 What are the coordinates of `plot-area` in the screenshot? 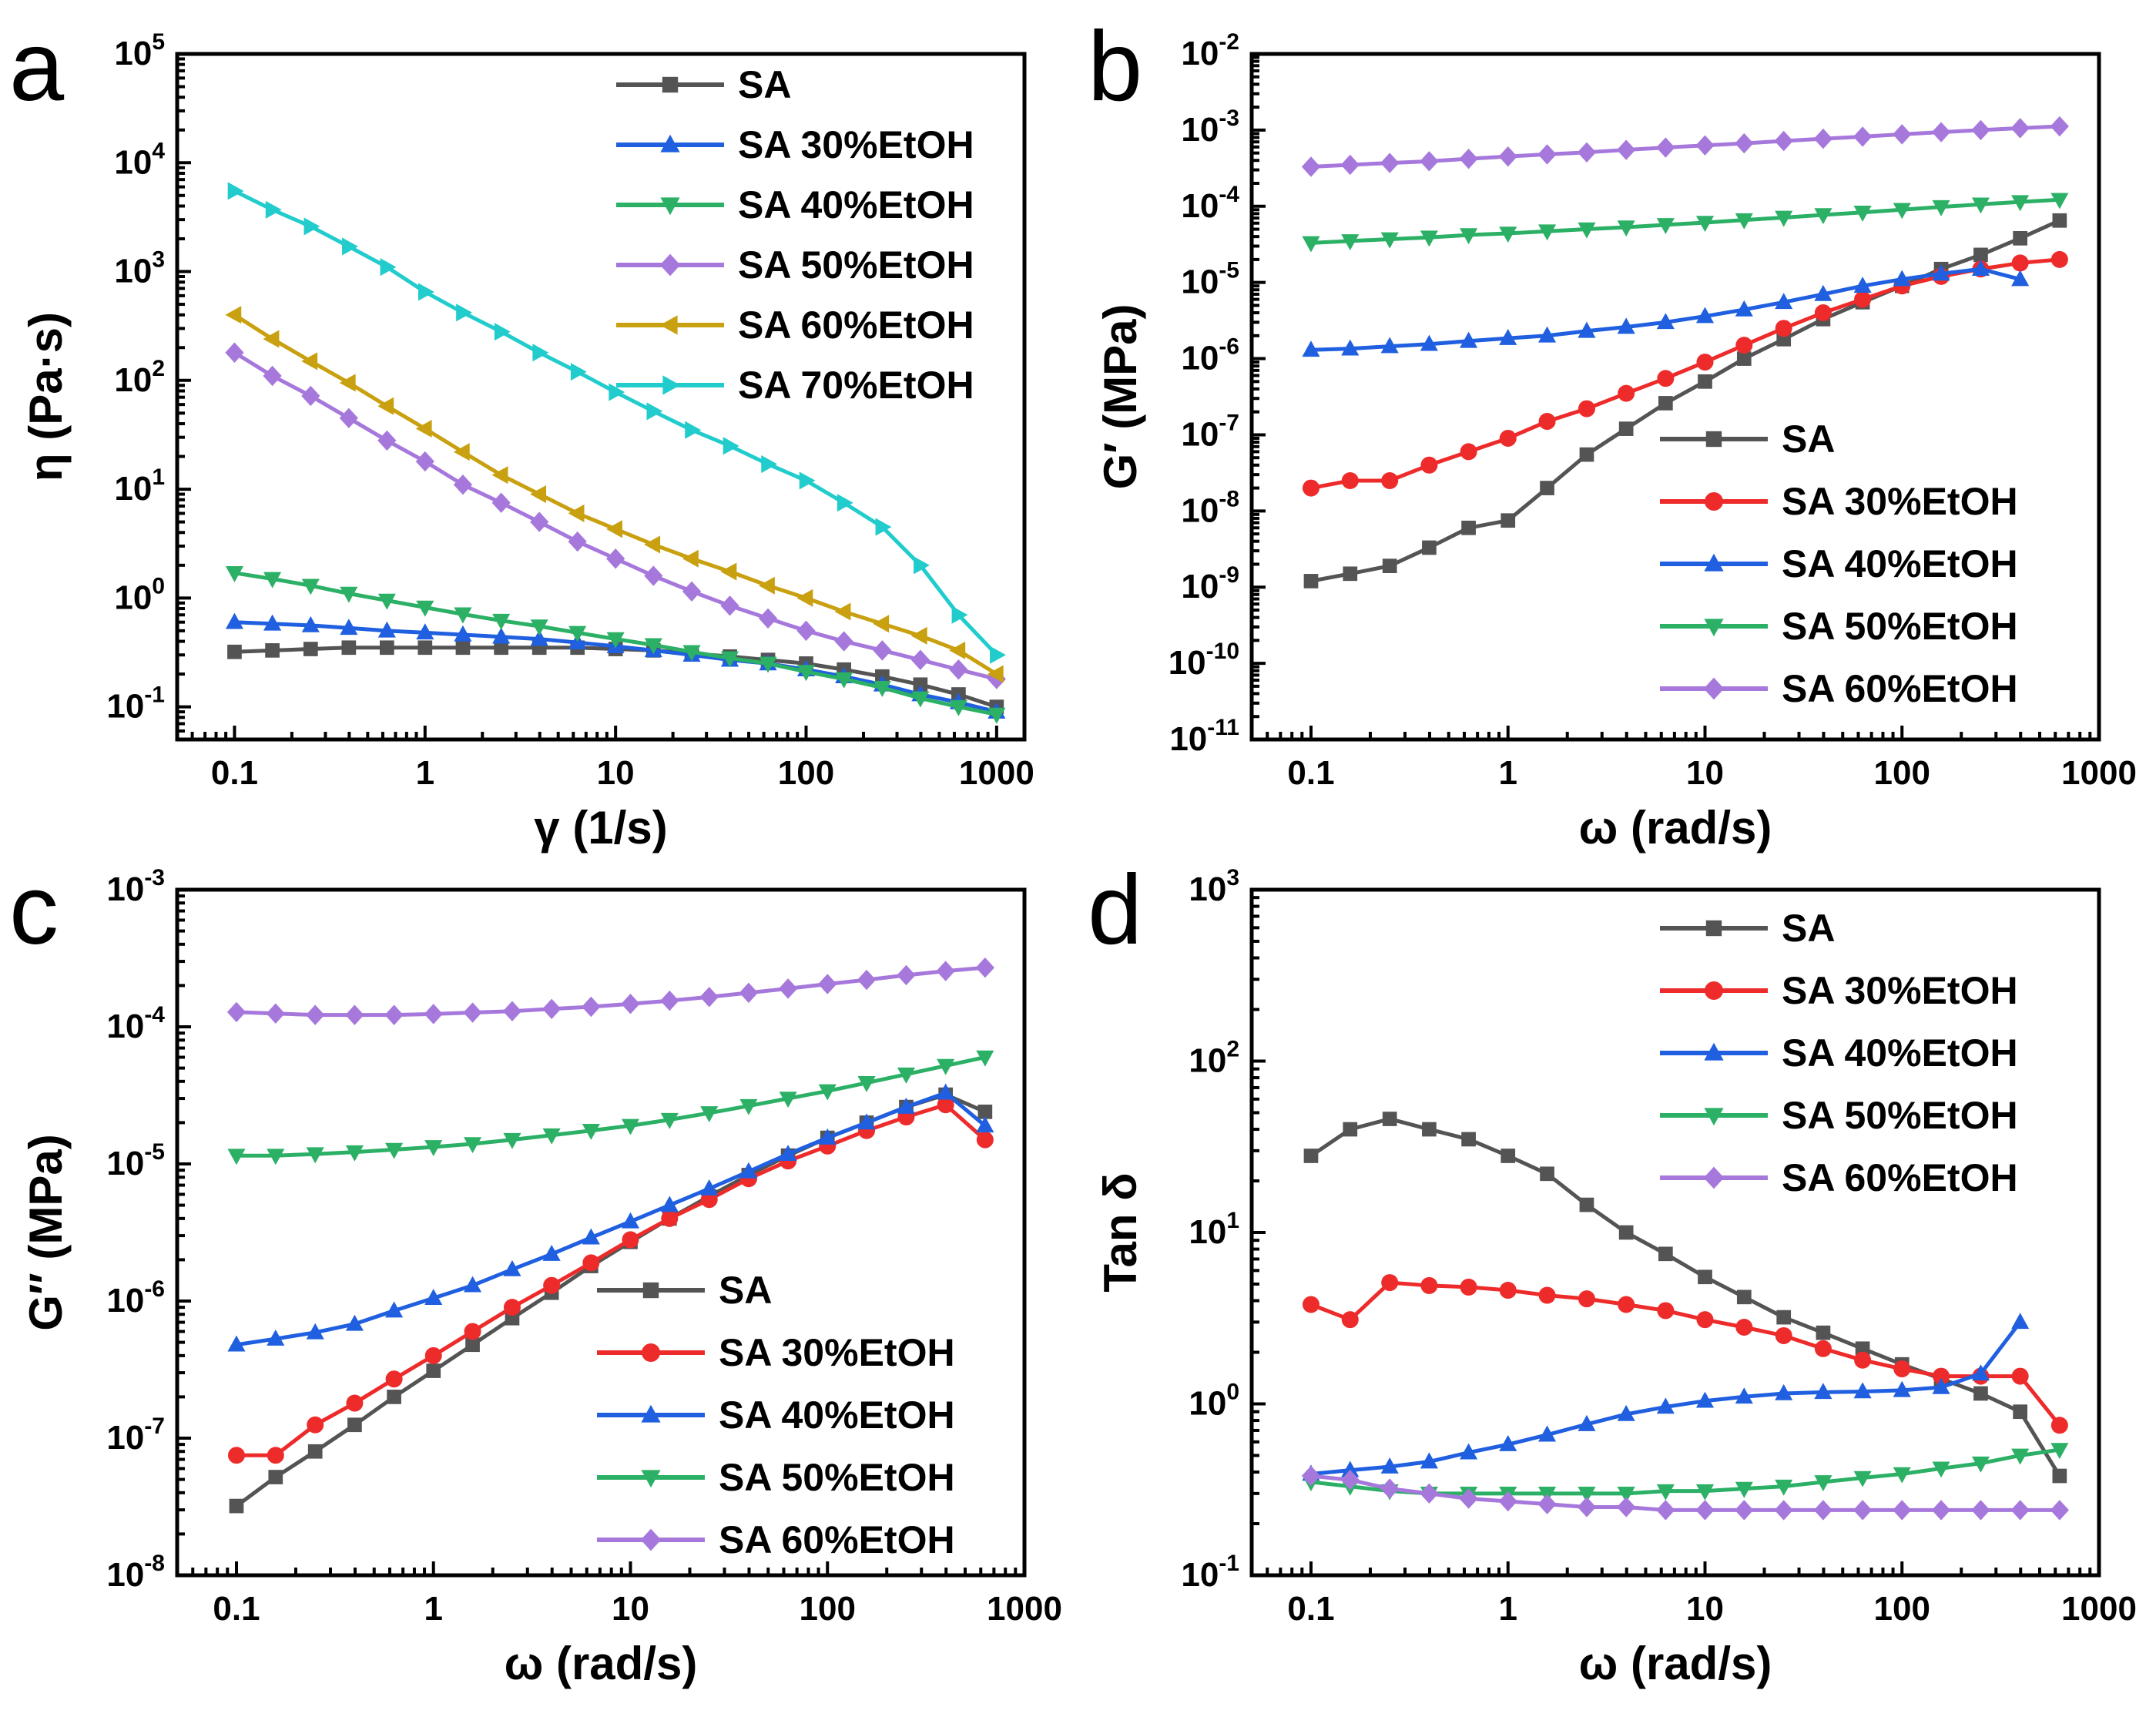 It's located at (610, 1235).